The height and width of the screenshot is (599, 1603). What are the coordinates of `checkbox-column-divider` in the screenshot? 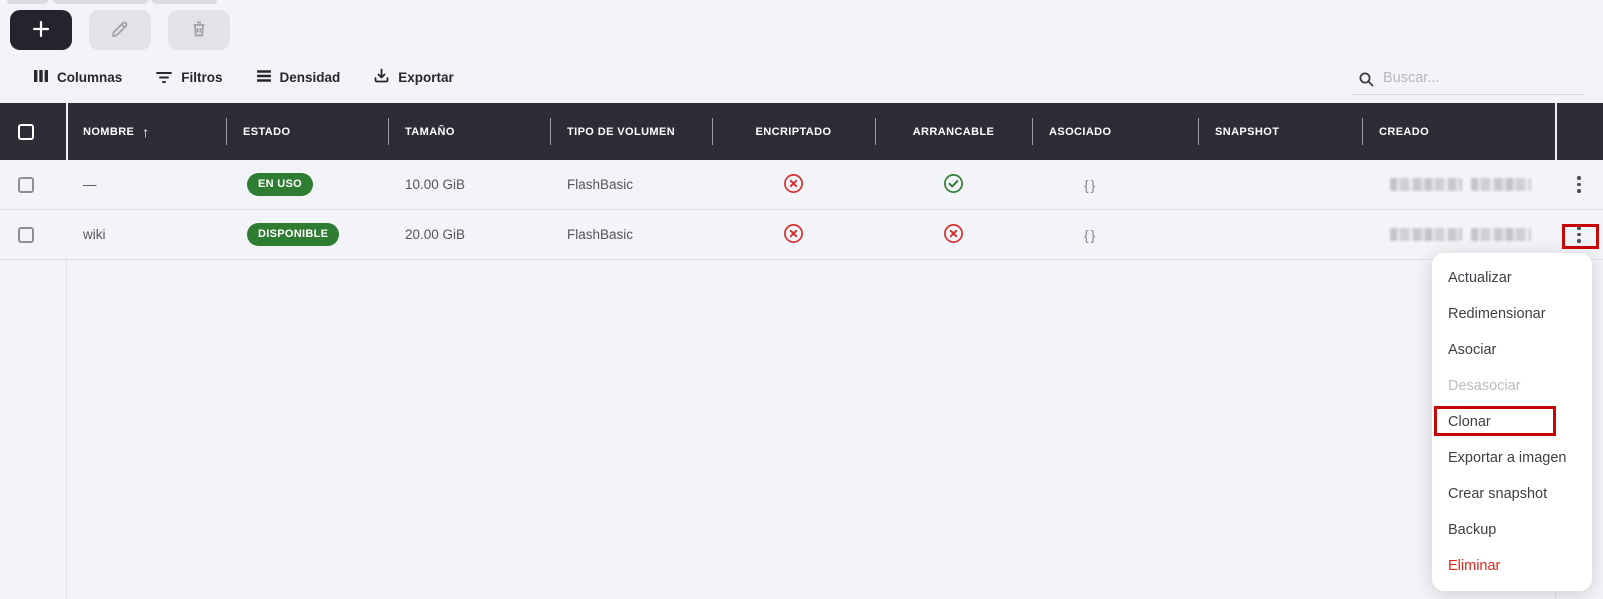 It's located at (66, 379).